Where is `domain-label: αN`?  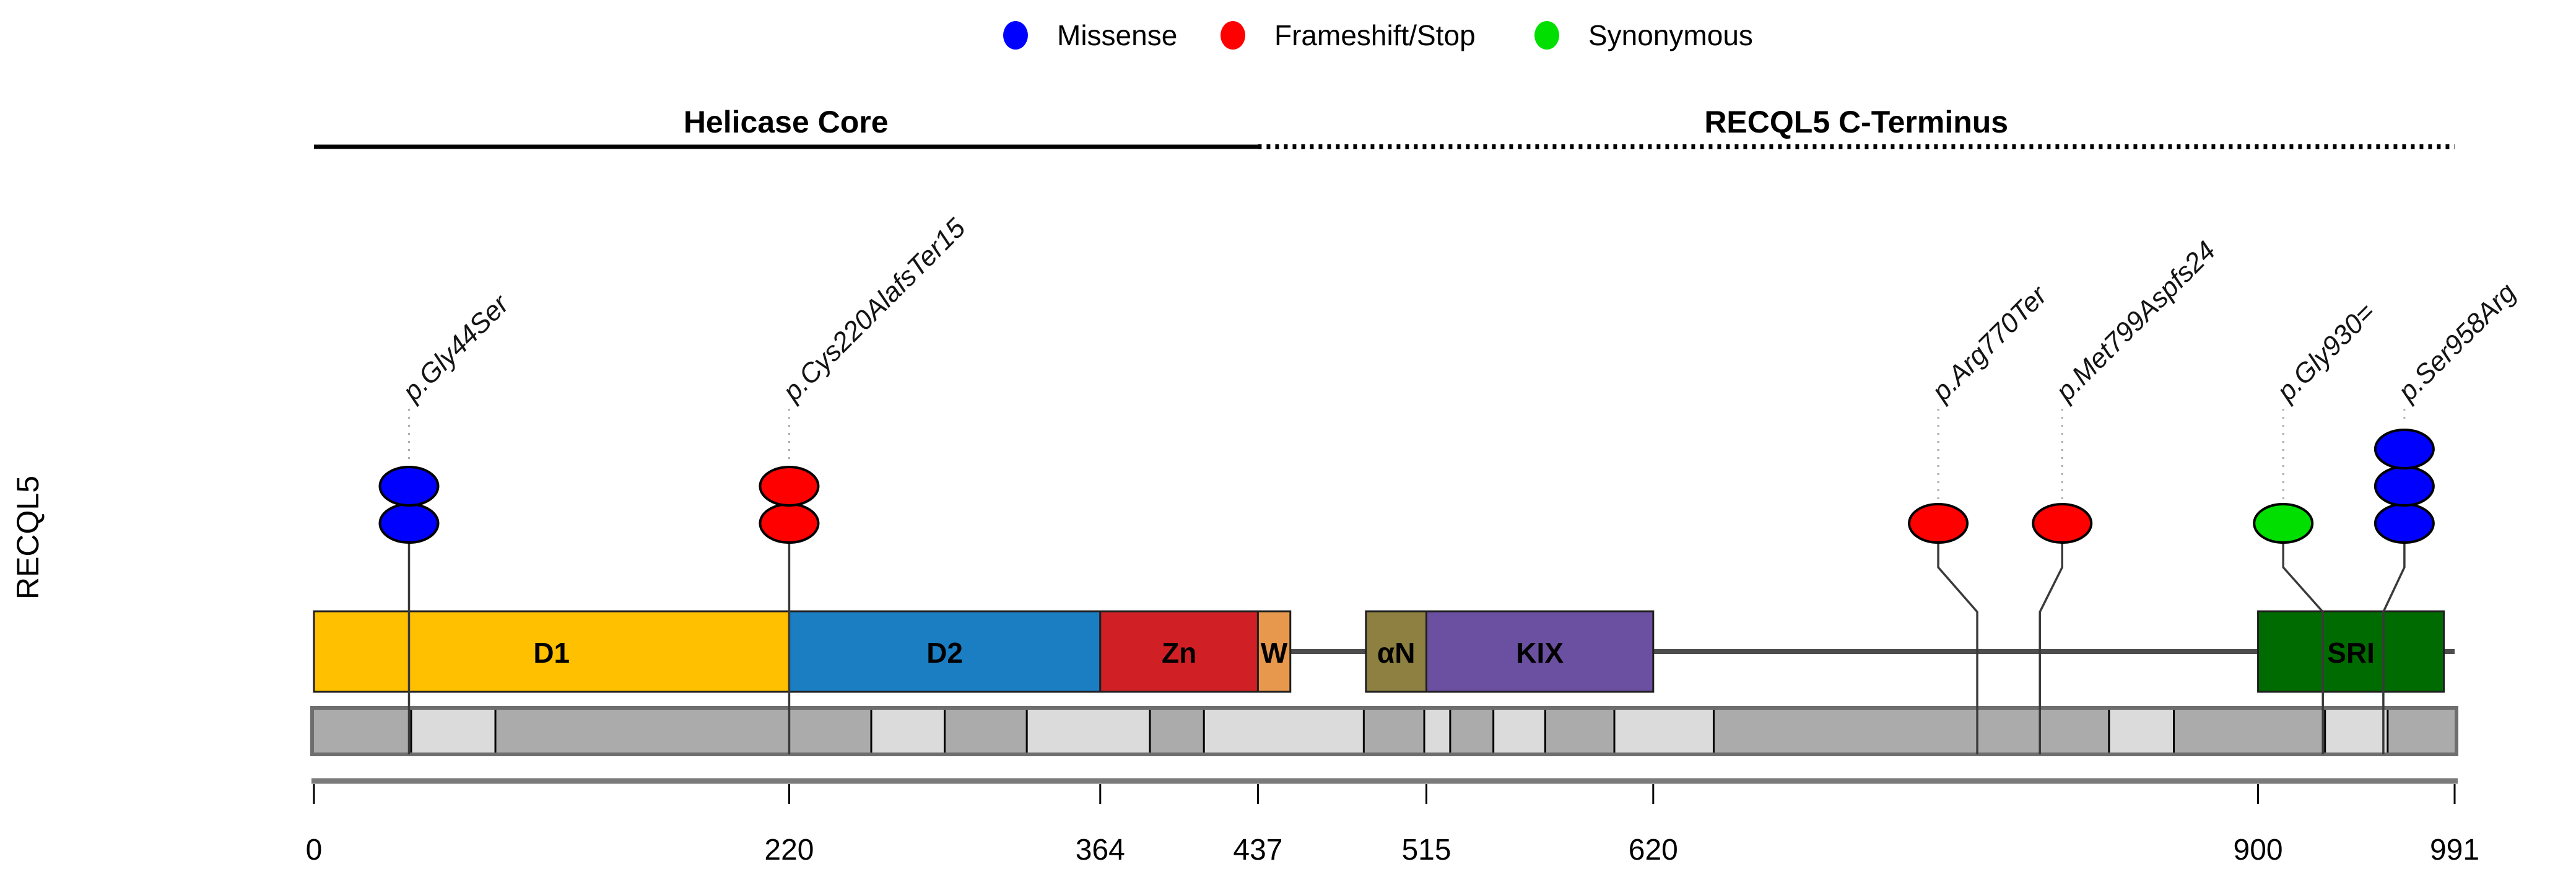 domain-label: αN is located at coordinates (1396, 653).